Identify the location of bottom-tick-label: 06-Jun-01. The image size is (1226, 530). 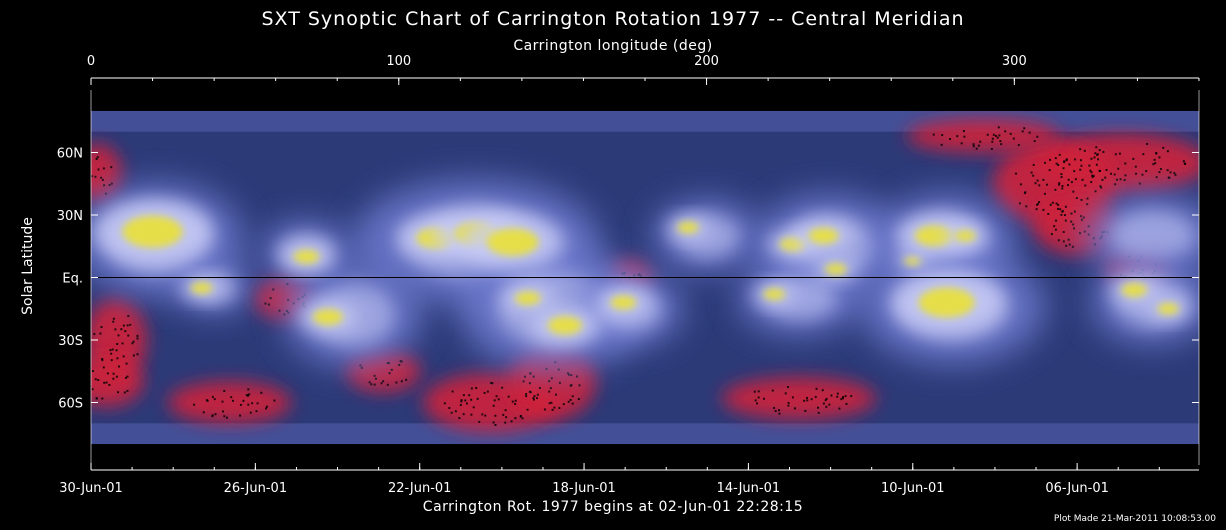
(1077, 488).